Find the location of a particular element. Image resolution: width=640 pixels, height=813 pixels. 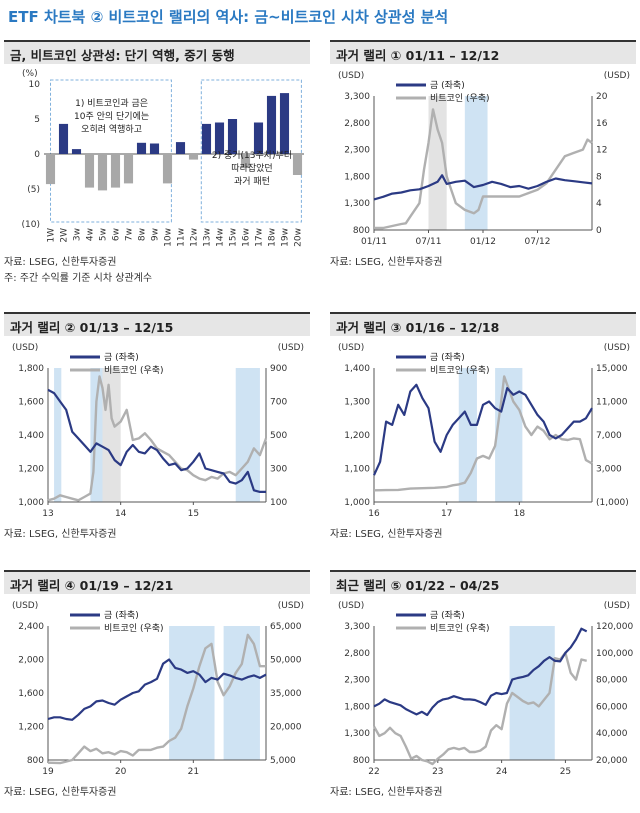

right-tick-label: 100,000 is located at coordinates (614, 654).